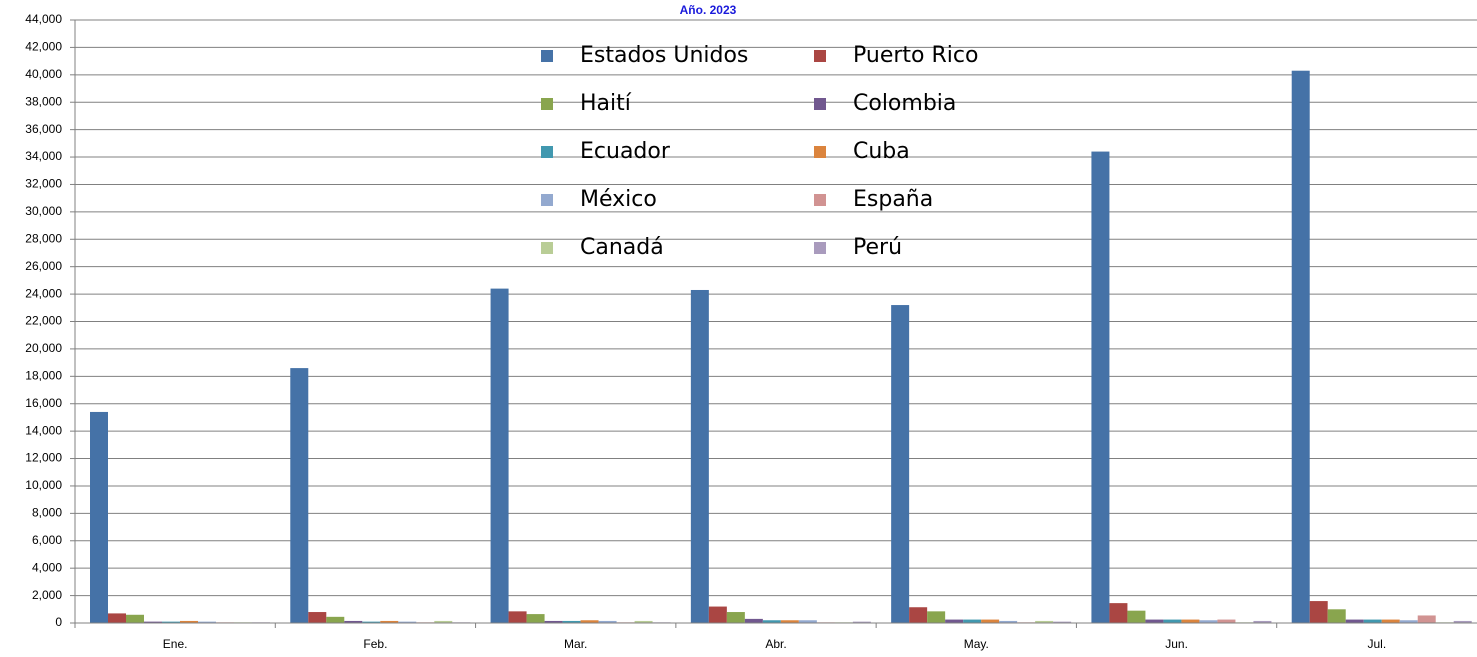 The width and height of the screenshot is (1477, 657). What do you see at coordinates (915, 55) in the screenshot?
I see `legend-label: Puerto Rico` at bounding box center [915, 55].